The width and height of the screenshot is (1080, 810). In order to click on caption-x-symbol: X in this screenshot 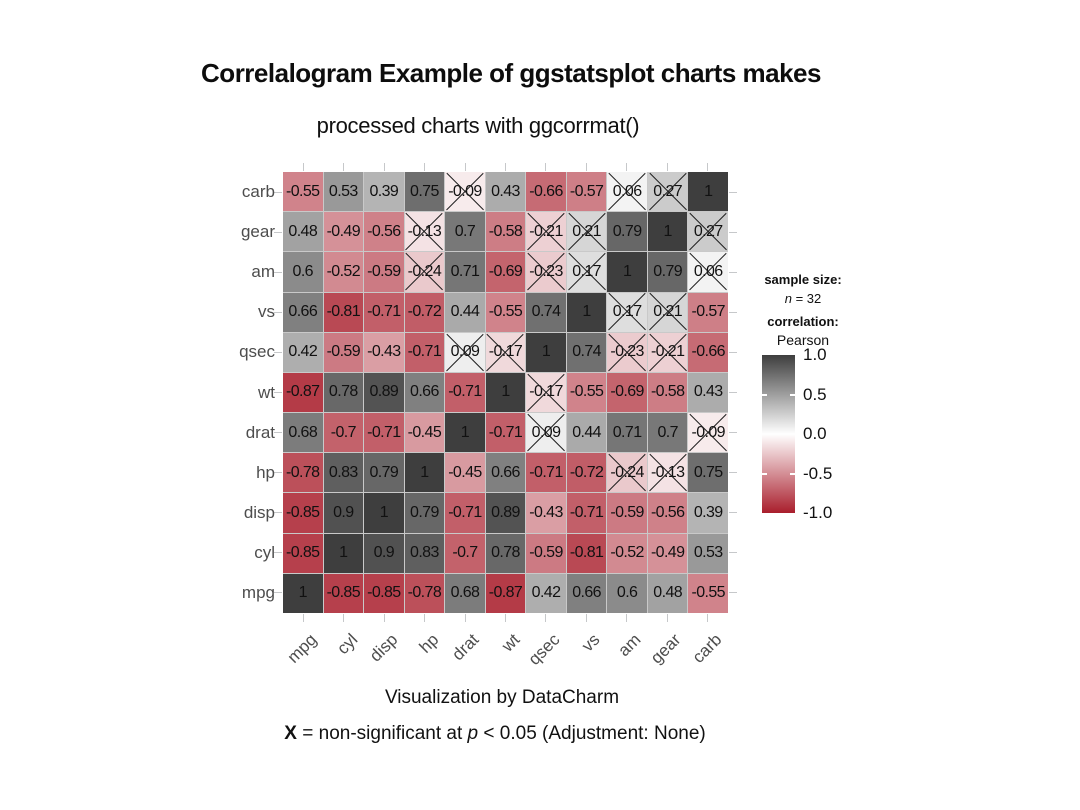, I will do `click(290, 733)`.